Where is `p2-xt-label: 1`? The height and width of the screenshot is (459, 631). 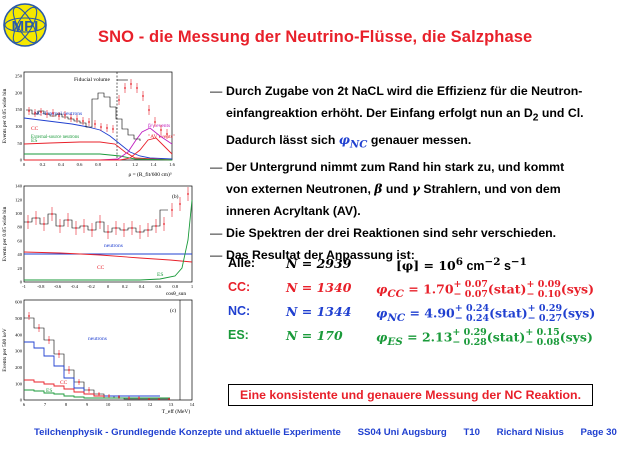
p2-xt-label: 1 is located at coordinates (192, 286).